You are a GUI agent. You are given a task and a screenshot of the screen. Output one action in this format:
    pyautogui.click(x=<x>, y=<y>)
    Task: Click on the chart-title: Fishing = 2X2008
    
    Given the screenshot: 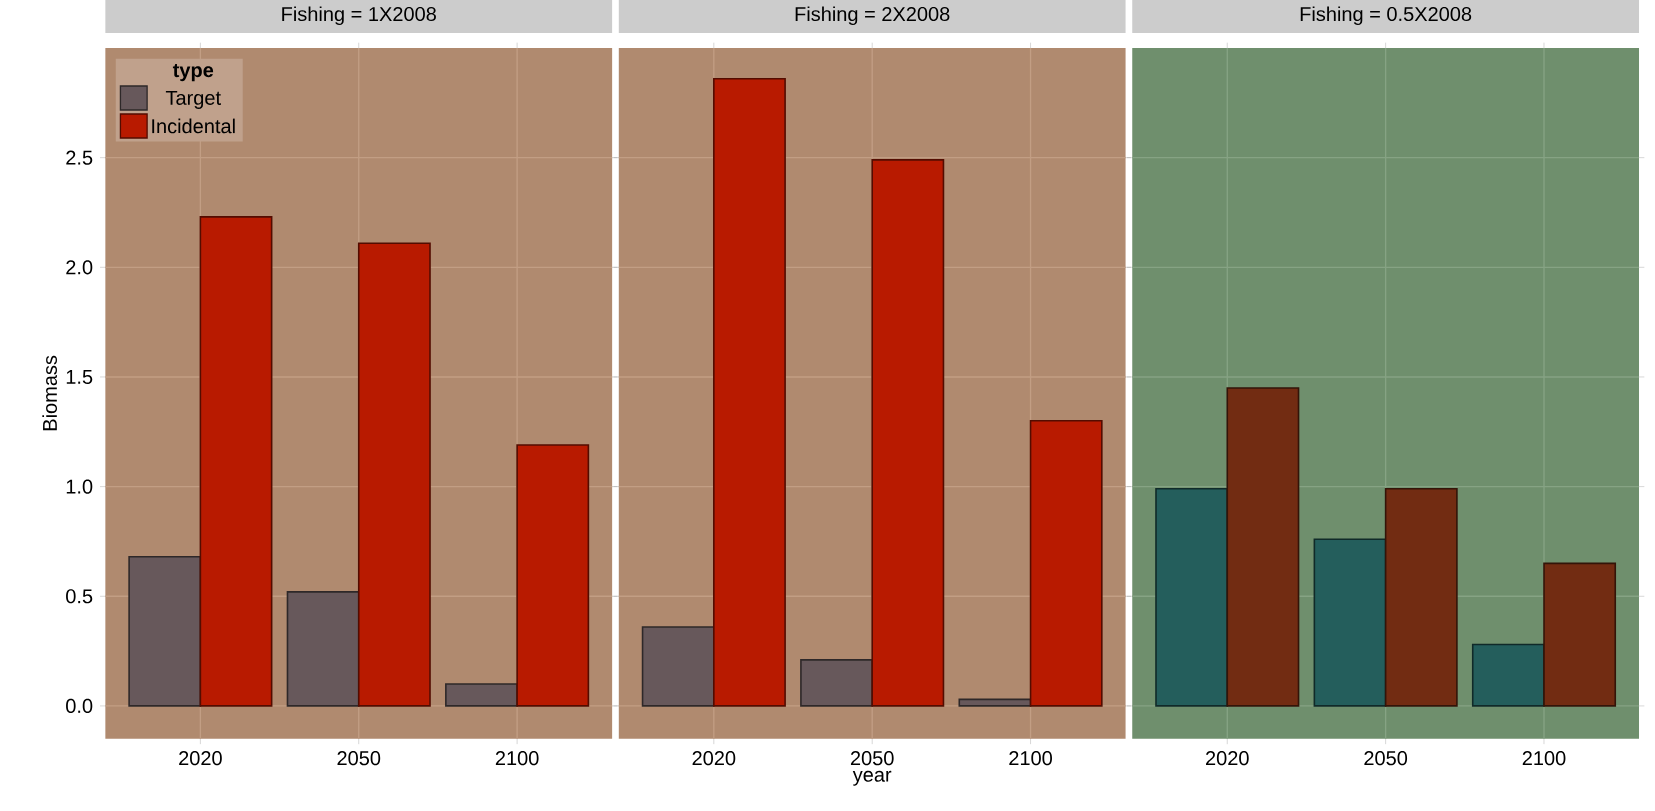 What is the action you would take?
    pyautogui.click(x=872, y=16)
    